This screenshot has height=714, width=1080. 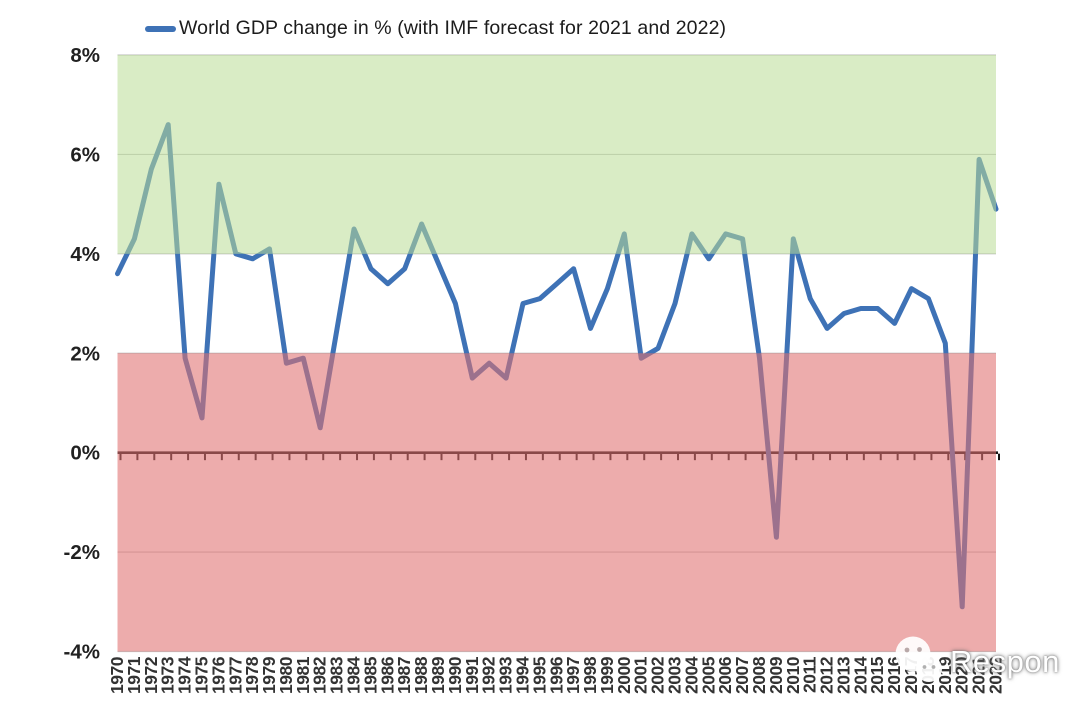 I want to click on y-axis-label: 8%, so click(x=85, y=55).